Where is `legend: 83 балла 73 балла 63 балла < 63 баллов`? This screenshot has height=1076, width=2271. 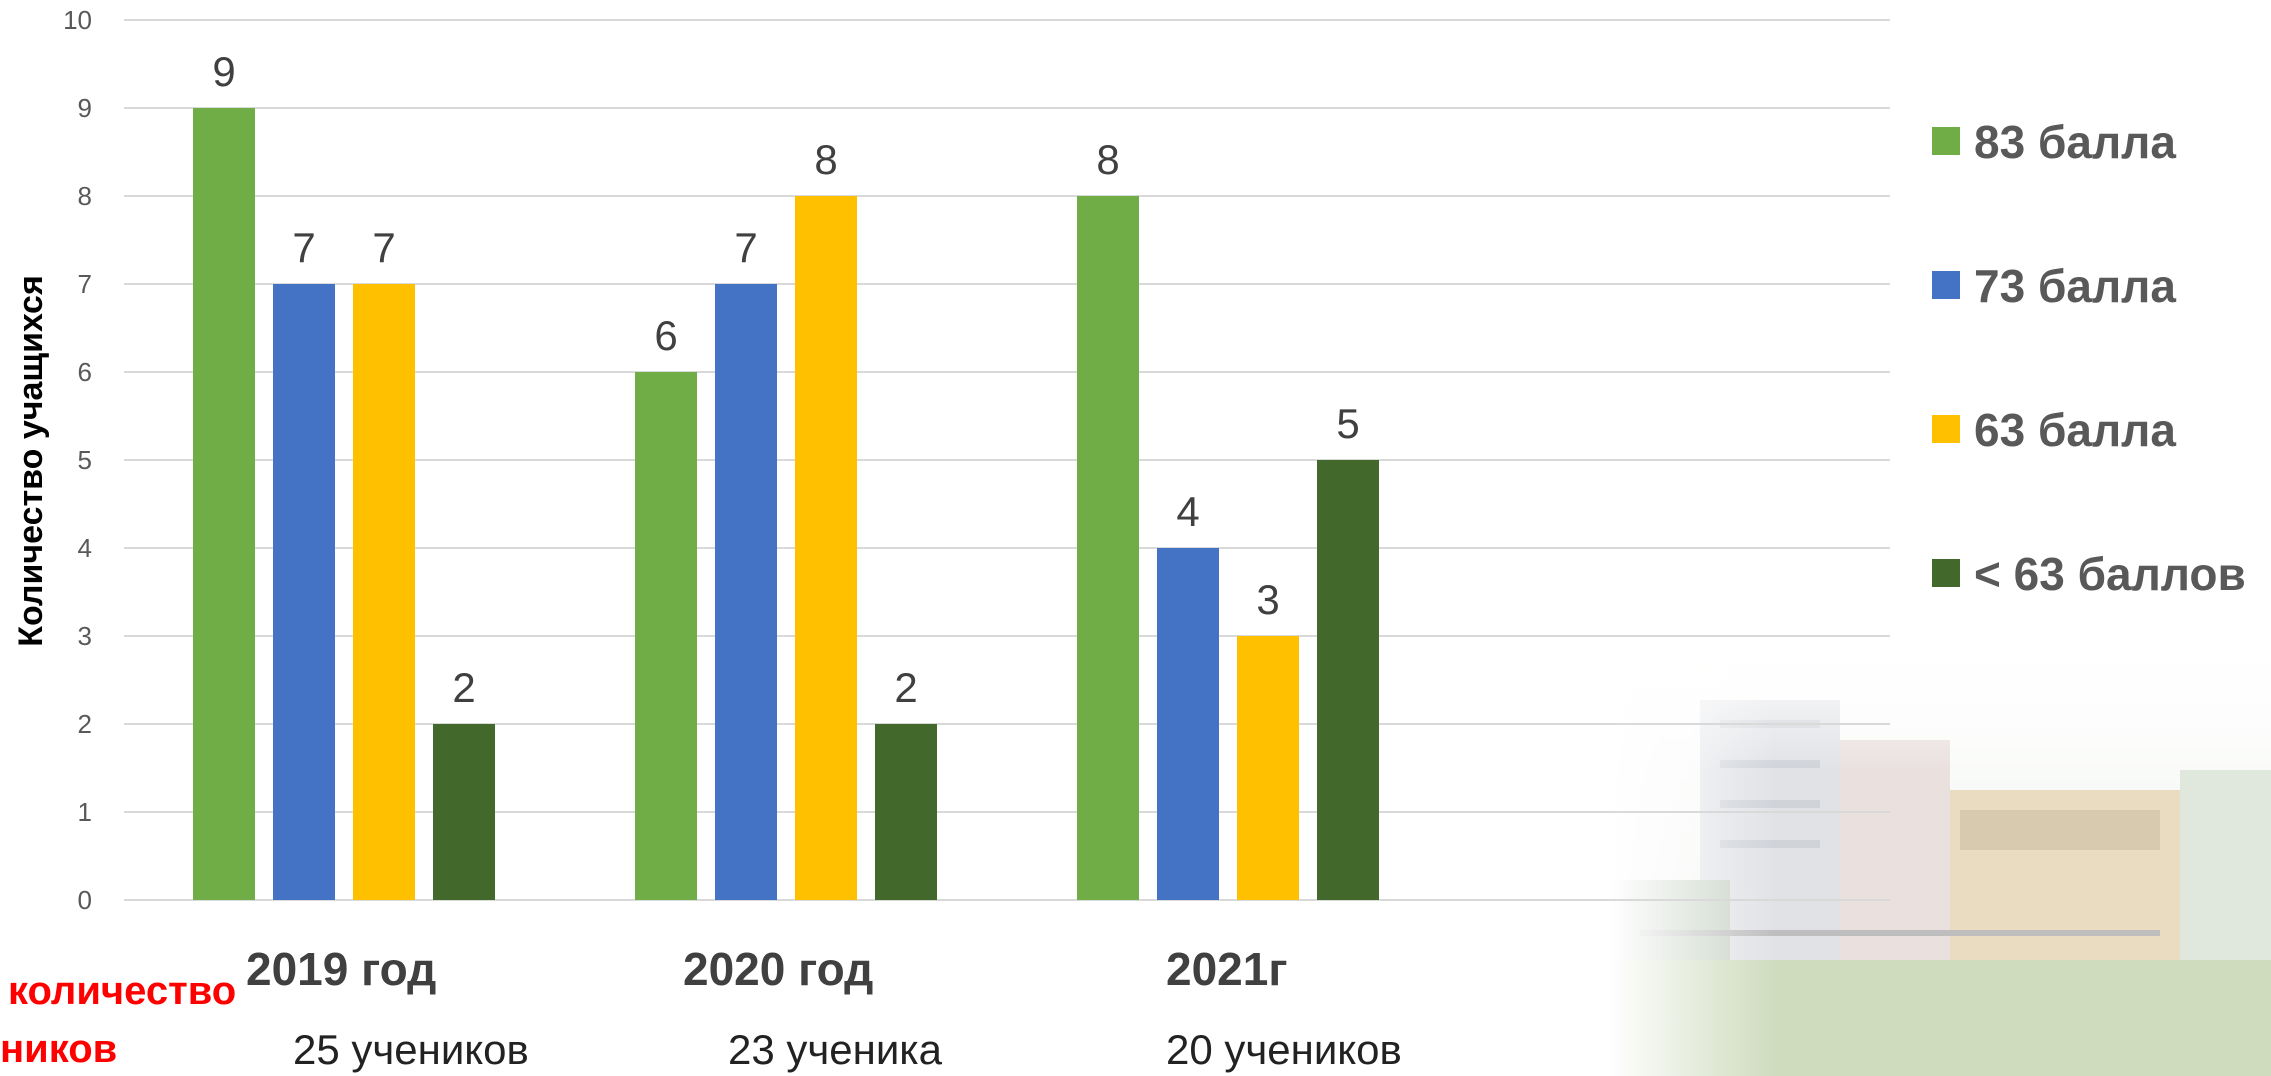 legend: 83 балла 73 балла 63 балла < 63 баллов is located at coordinates (2089, 358).